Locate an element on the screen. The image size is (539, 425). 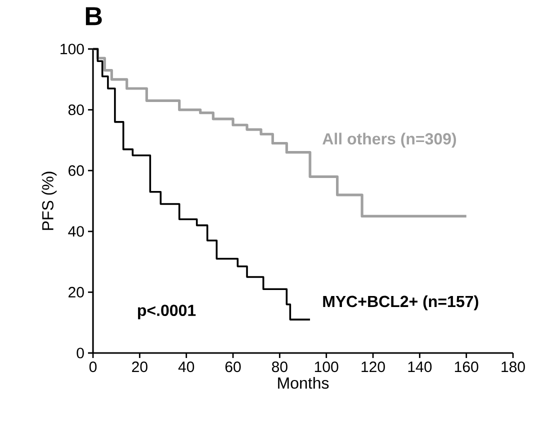
x-tick-label: 100 is located at coordinates (326, 367).